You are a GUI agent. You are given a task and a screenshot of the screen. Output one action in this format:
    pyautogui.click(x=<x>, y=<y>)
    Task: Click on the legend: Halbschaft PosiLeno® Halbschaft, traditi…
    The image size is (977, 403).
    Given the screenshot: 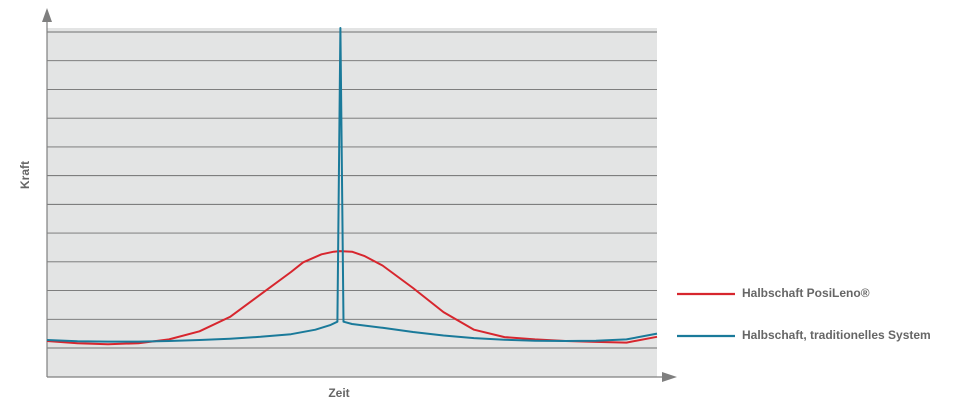 What is the action you would take?
    pyautogui.click(x=804, y=314)
    